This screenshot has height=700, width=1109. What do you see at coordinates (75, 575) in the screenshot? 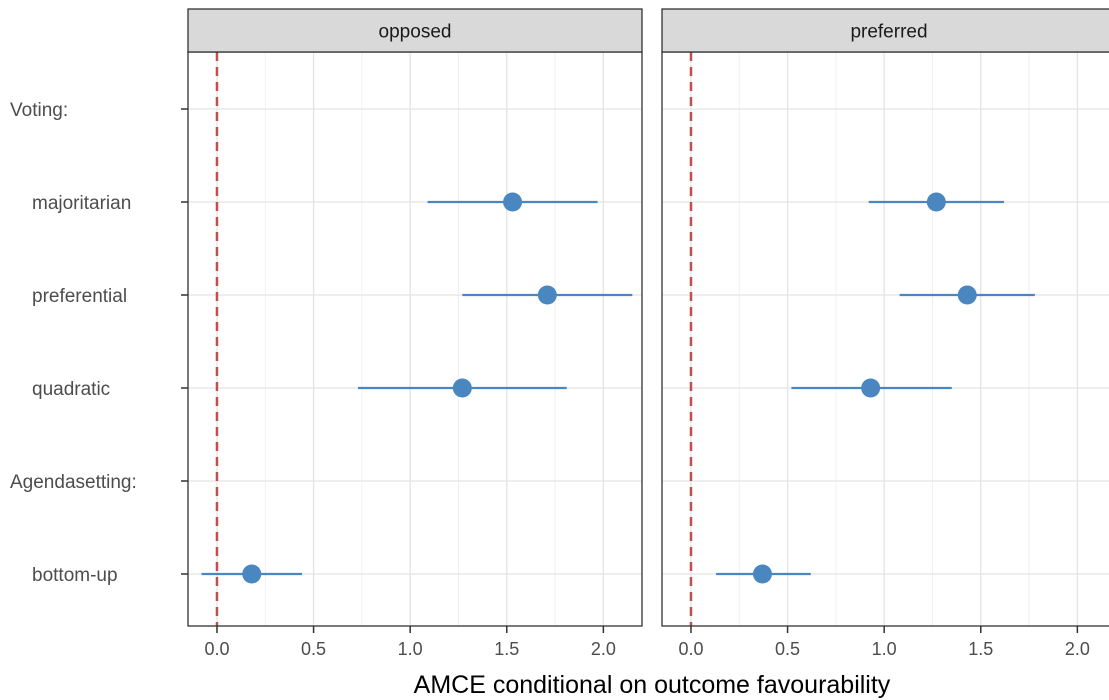
I see `category-label: bottom-up` at bounding box center [75, 575].